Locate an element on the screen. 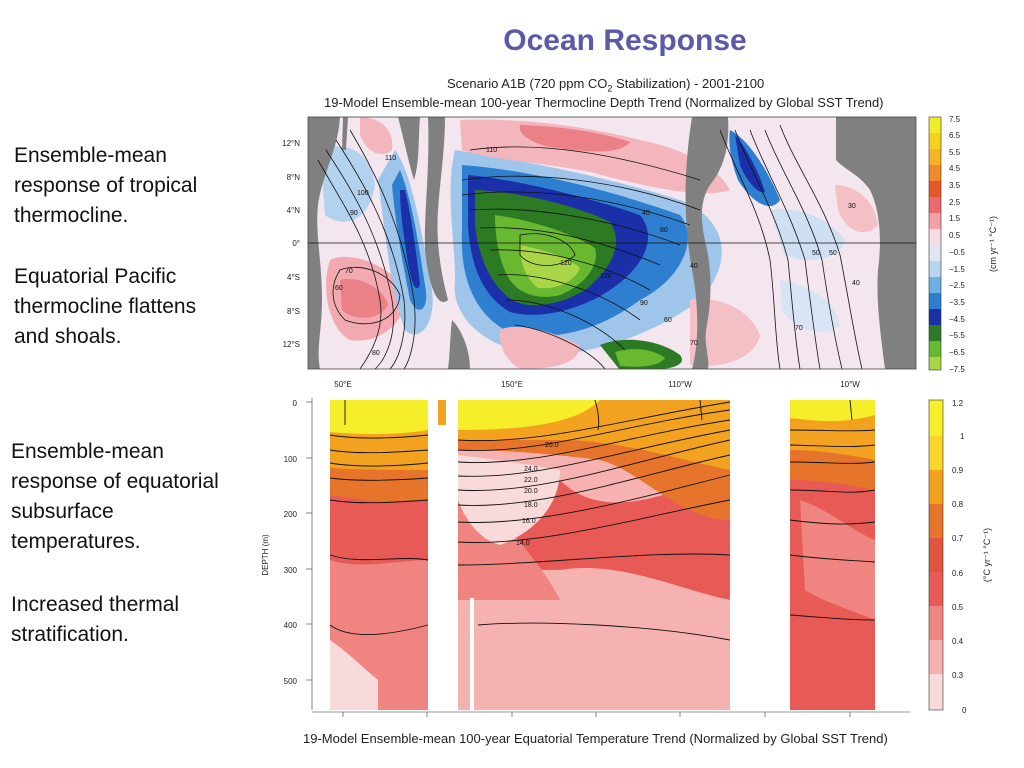 The image size is (1024, 768). contour-label: 100 is located at coordinates (363, 193).